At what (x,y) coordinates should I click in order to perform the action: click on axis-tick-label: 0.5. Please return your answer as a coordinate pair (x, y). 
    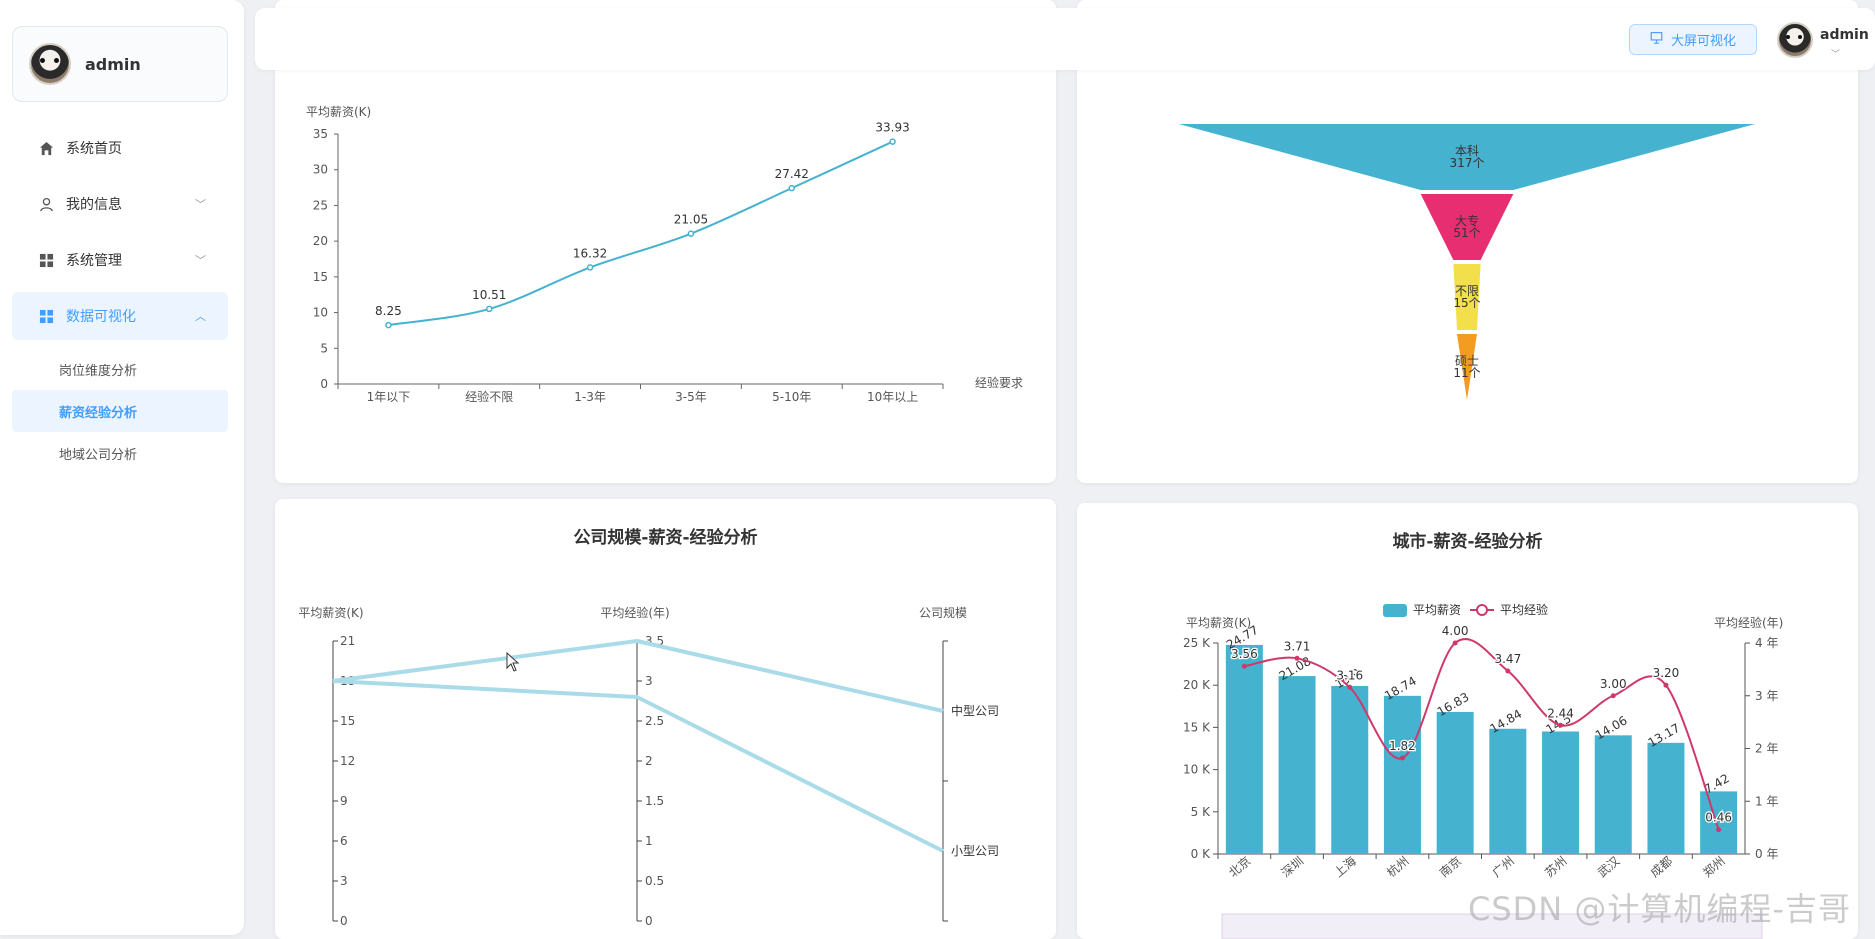
    Looking at the image, I should click on (654, 881).